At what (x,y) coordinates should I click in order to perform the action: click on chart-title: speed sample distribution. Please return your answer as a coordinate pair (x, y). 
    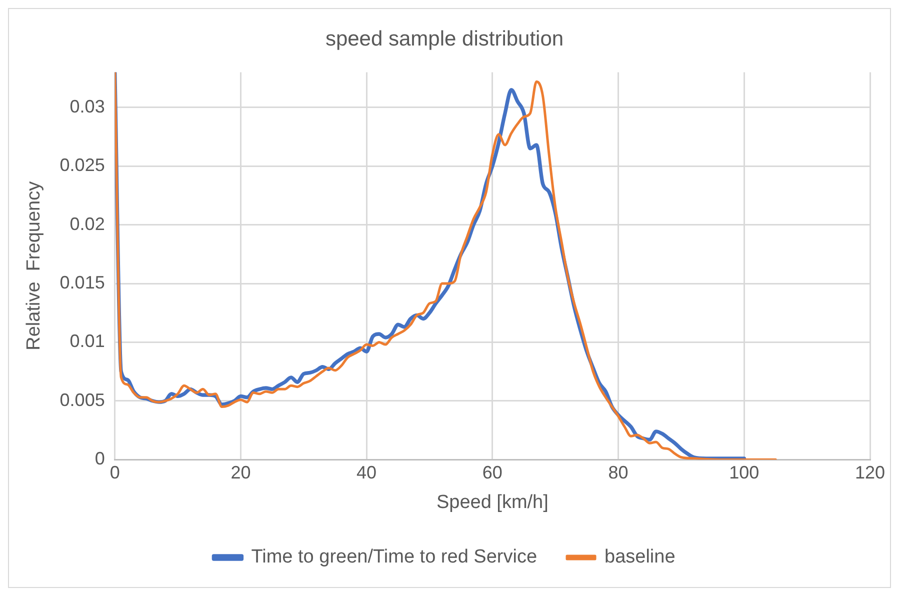
    Looking at the image, I should click on (444, 38).